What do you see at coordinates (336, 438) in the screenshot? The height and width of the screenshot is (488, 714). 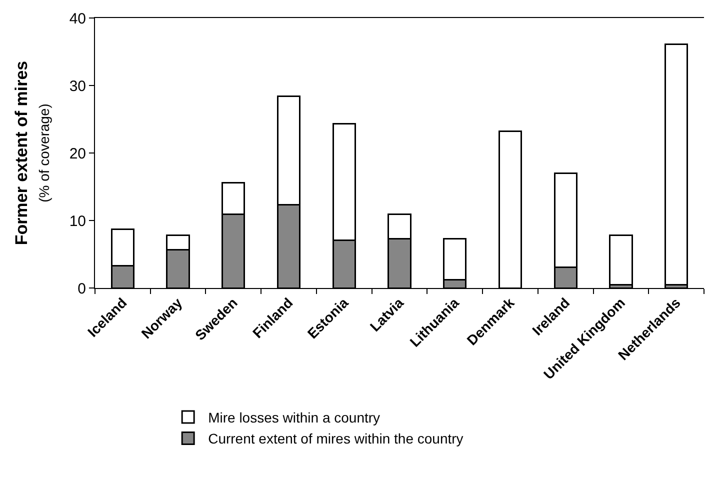 I see `legend-label: Current extent of mires within the country` at bounding box center [336, 438].